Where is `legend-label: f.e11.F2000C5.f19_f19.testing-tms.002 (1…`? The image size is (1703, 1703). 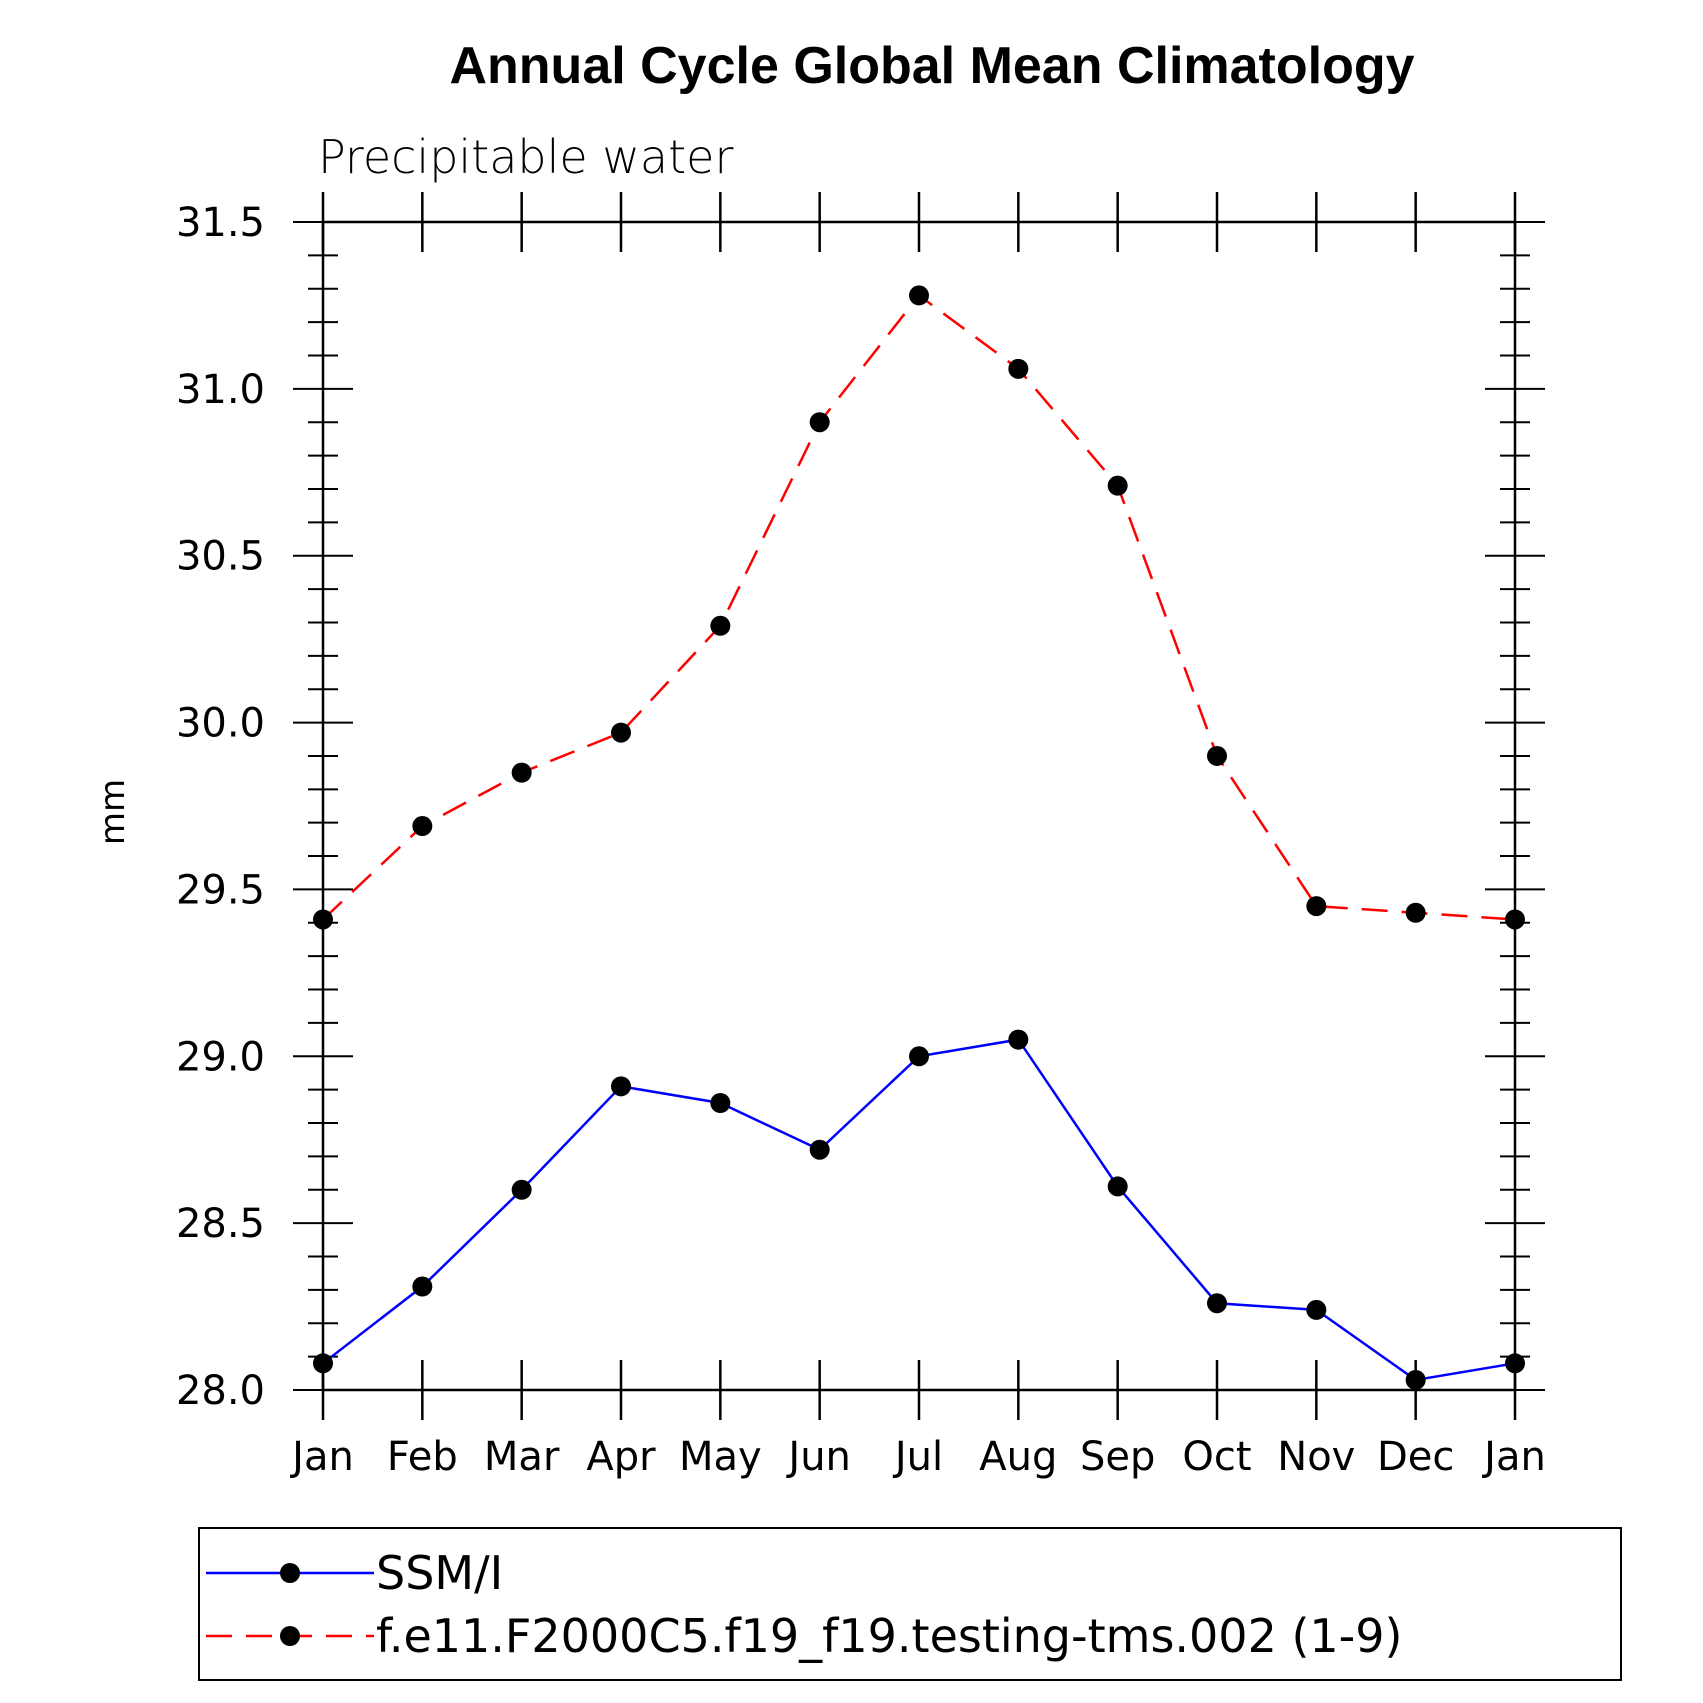 legend-label: f.e11.F2000C5.f19_f19.testing-tms.002 (1… is located at coordinates (889, 1636).